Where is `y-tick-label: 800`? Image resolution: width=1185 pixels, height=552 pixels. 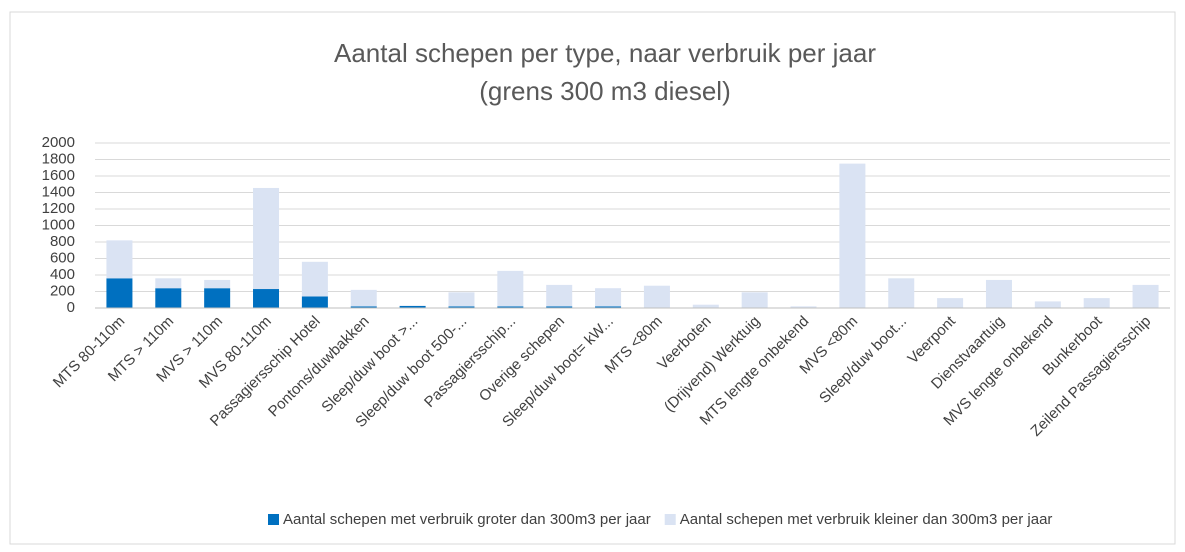
y-tick-label: 800 is located at coordinates (62, 241).